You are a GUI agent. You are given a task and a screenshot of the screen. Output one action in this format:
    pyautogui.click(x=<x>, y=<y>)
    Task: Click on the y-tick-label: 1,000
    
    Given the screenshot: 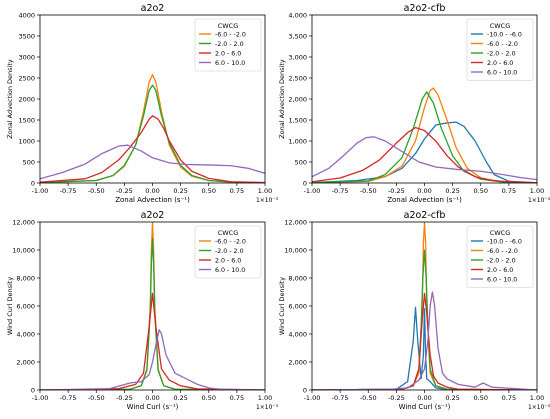 What is the action you would take?
    pyautogui.click(x=297, y=142)
    